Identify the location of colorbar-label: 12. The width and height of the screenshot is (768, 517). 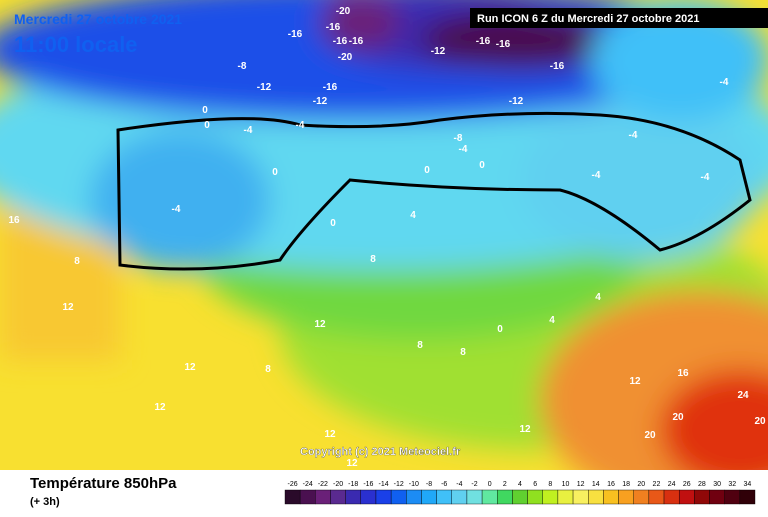
(581, 484).